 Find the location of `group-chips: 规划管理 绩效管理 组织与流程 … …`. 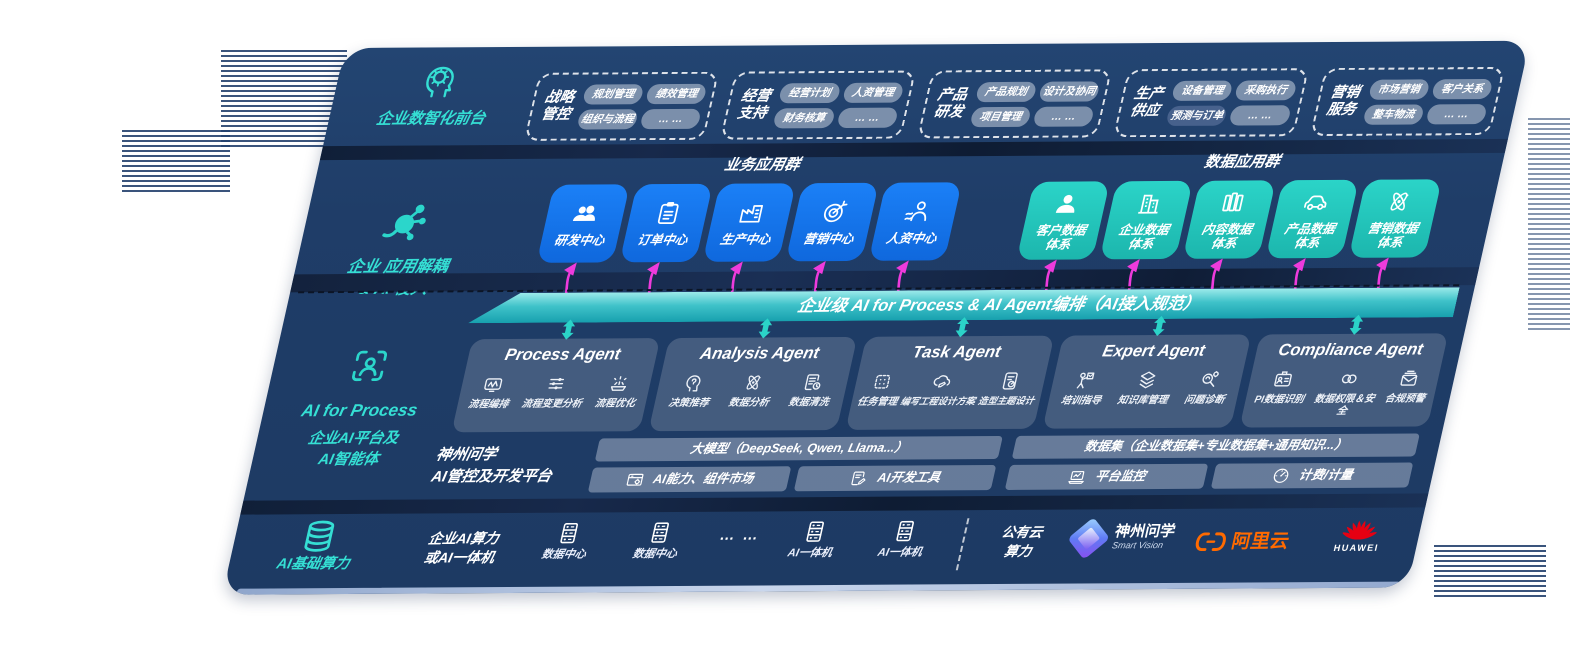

group-chips: 规划管理 绩效管理 组织与流程 … … is located at coordinates (642, 106).